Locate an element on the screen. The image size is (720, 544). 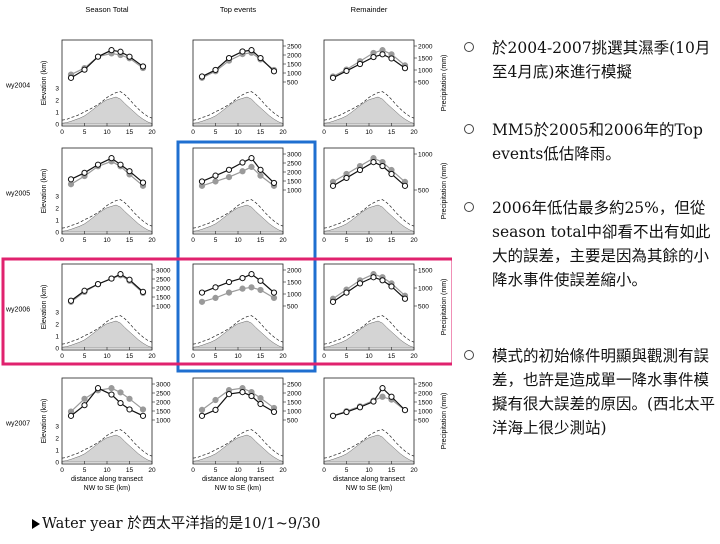
precipitation-axis-label: Precipitation (mm) is located at coordinates (444, 421).